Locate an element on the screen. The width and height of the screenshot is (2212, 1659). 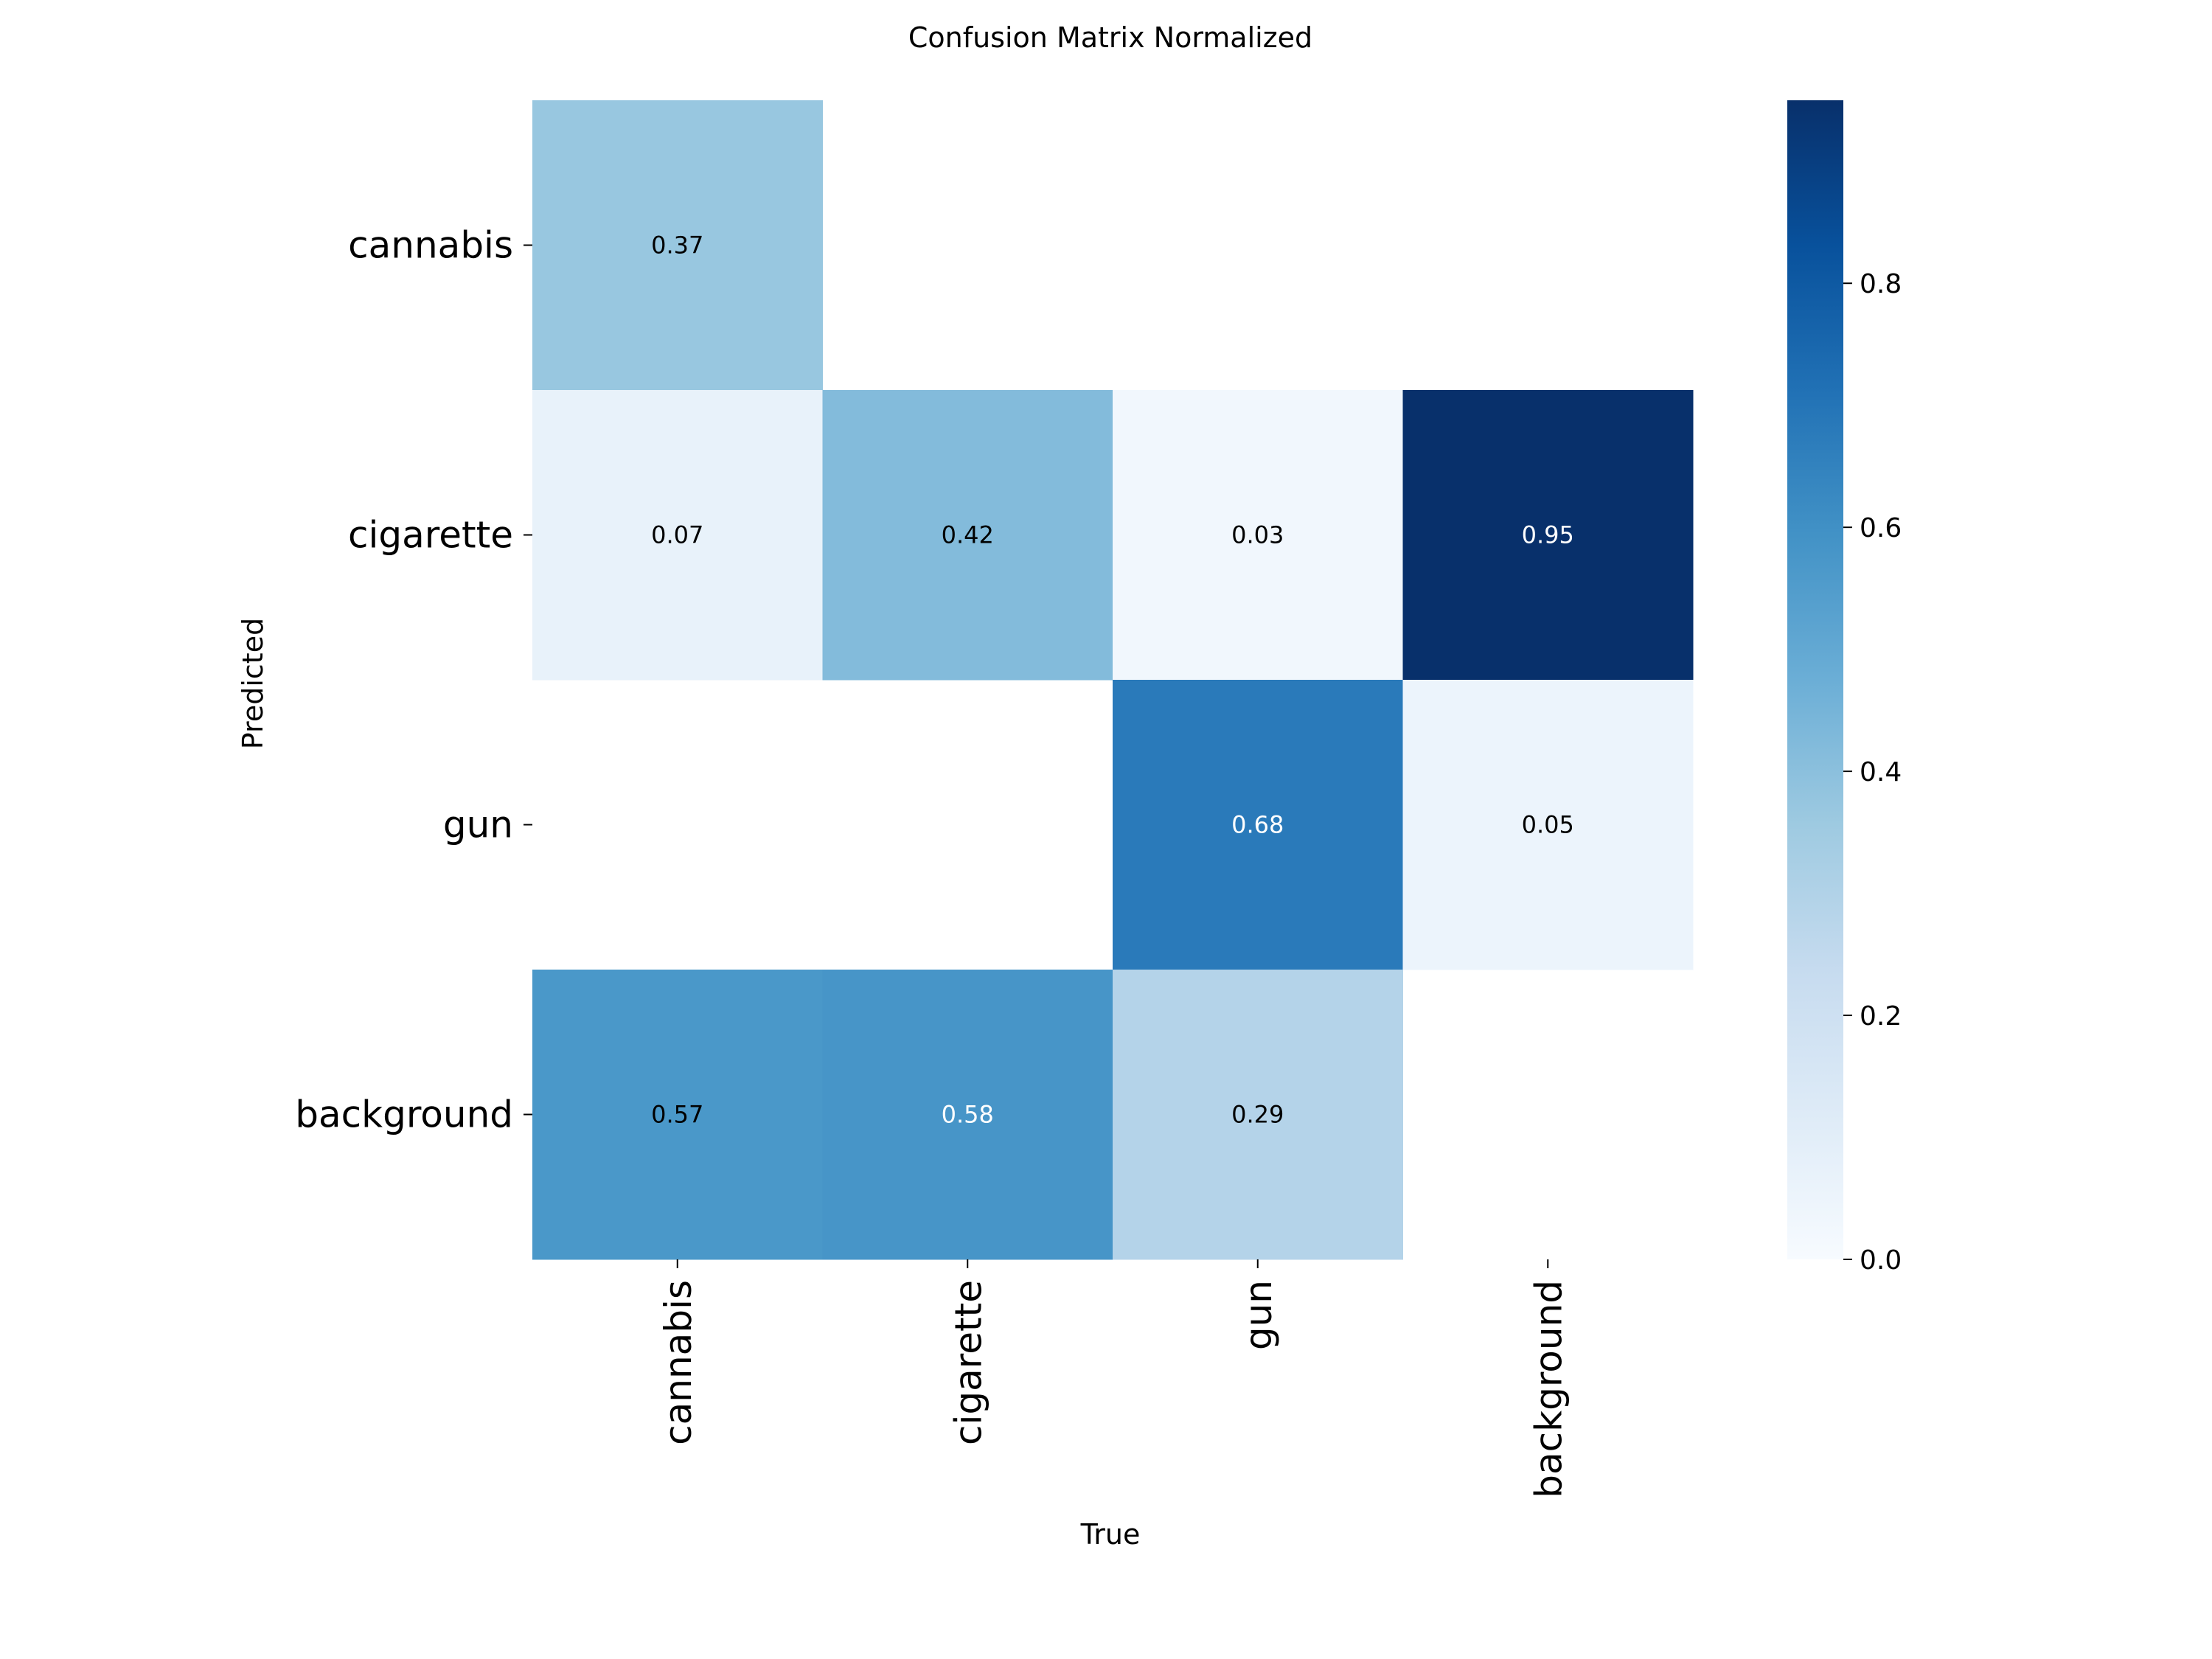
colorbar-tick-label: 0.2 is located at coordinates (1881, 1016).